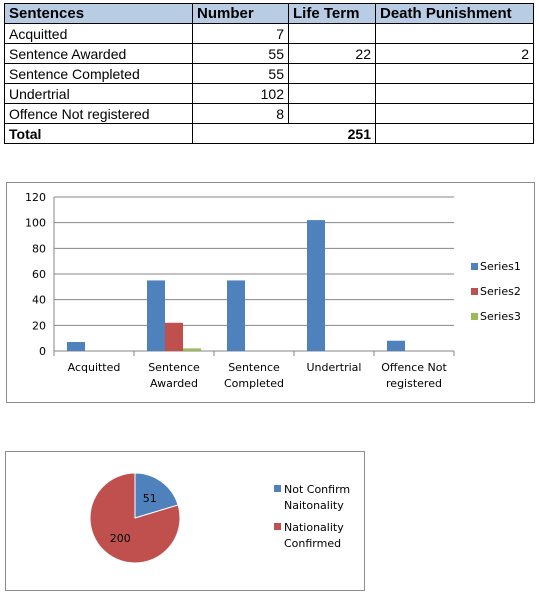  Describe the element at coordinates (454, 133) in the screenshot. I see `total-empty-cell` at that location.